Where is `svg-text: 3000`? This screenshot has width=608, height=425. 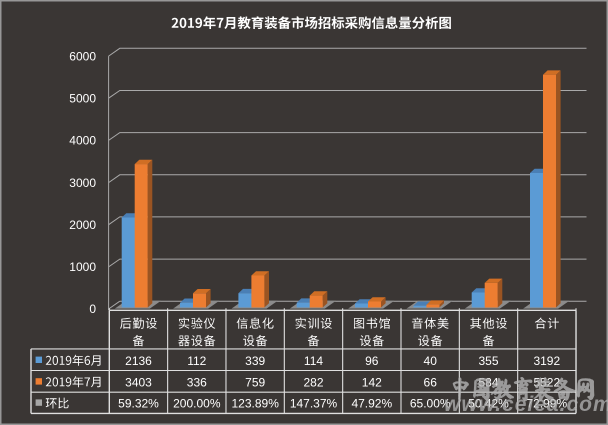
svg-text: 3000 is located at coordinates (82, 183).